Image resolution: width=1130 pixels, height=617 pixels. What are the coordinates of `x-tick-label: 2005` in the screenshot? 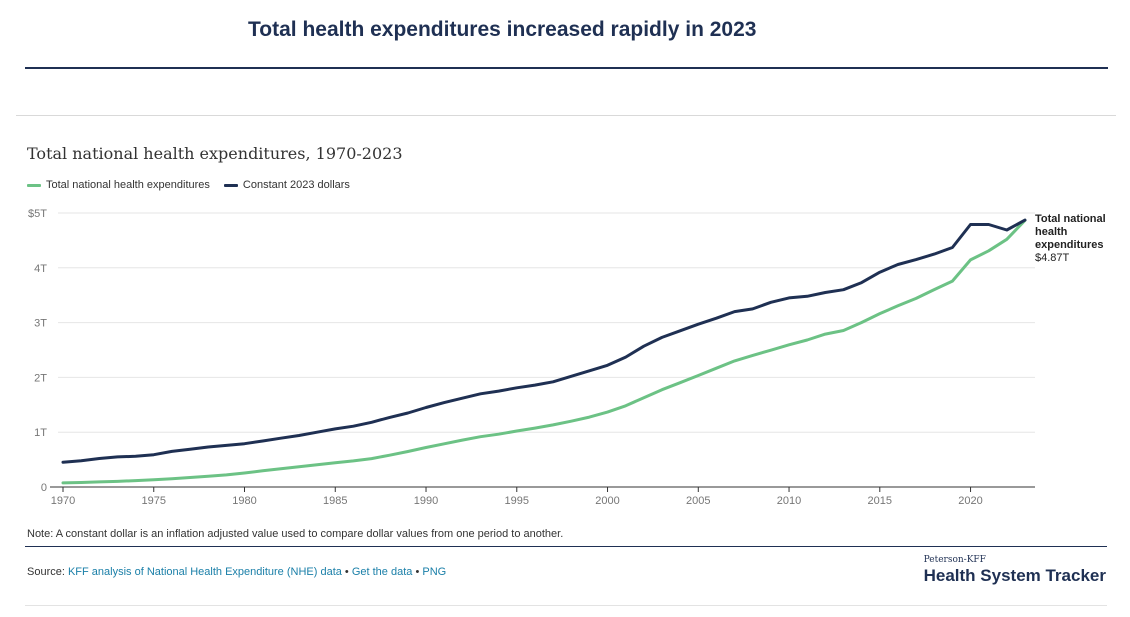 It's located at (698, 501).